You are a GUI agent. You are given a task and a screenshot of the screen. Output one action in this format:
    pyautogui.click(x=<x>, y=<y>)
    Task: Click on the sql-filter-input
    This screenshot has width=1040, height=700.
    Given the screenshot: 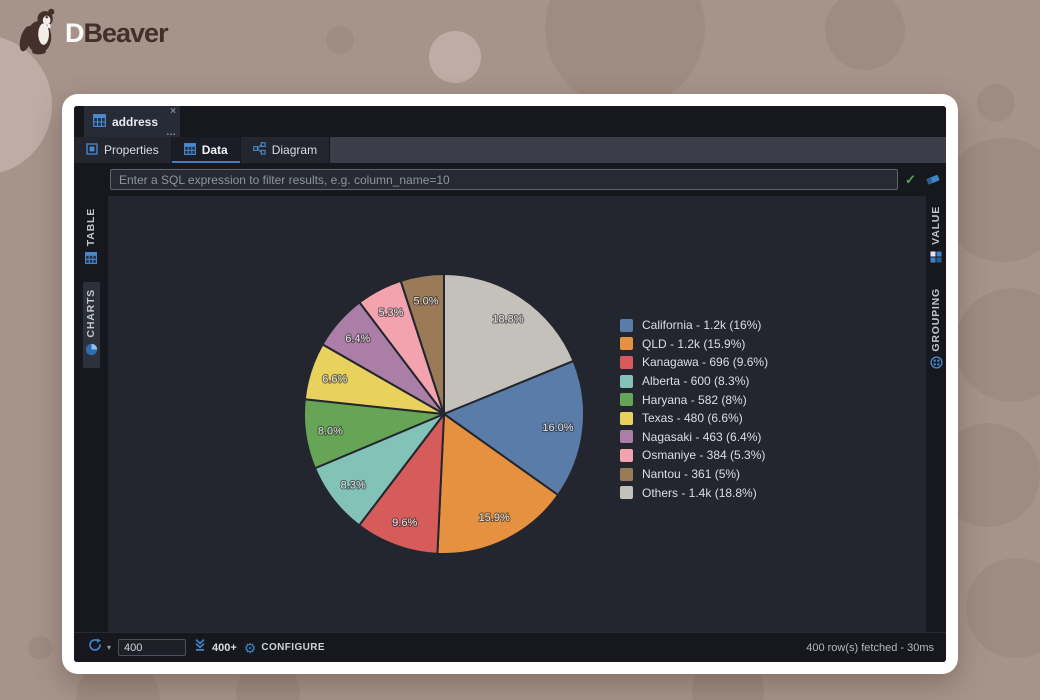 What is the action you would take?
    pyautogui.click(x=504, y=179)
    